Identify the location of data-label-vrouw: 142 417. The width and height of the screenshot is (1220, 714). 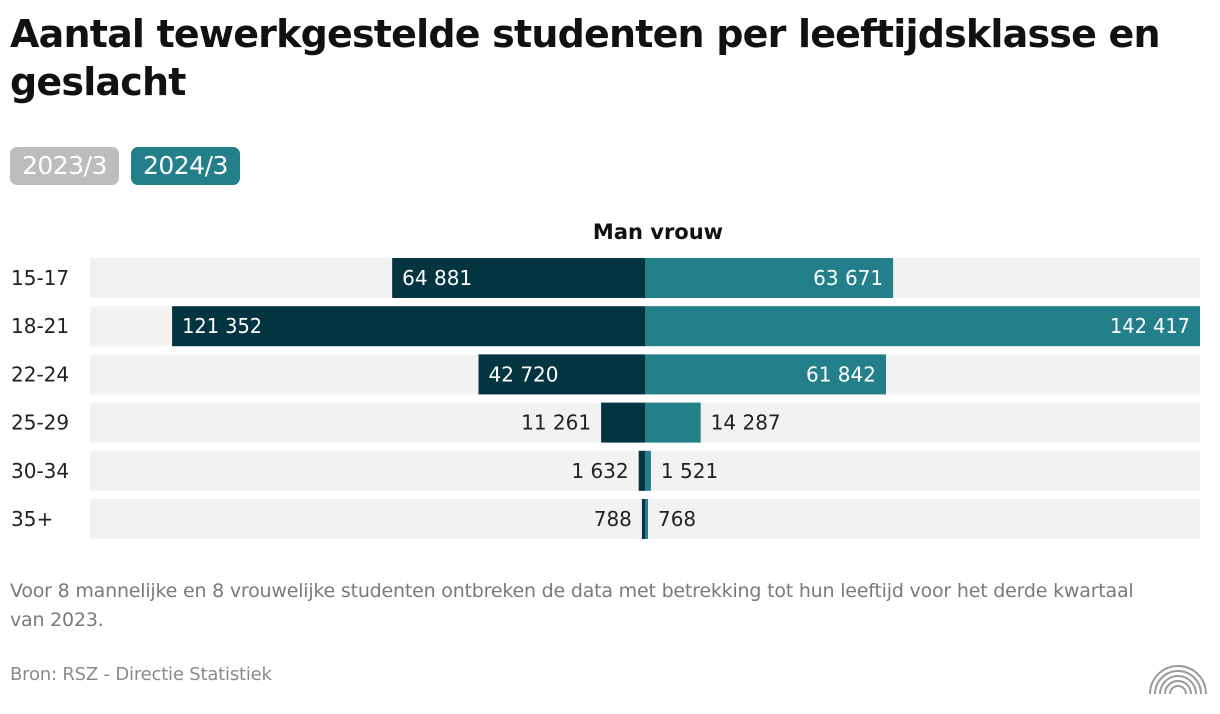
(1150, 326).